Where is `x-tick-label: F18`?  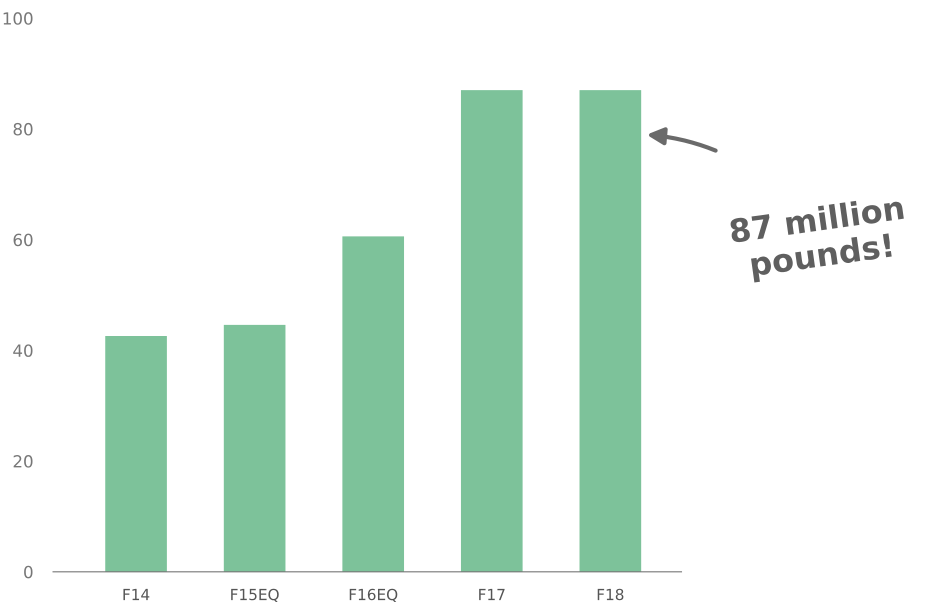
x-tick-label: F18 is located at coordinates (611, 594).